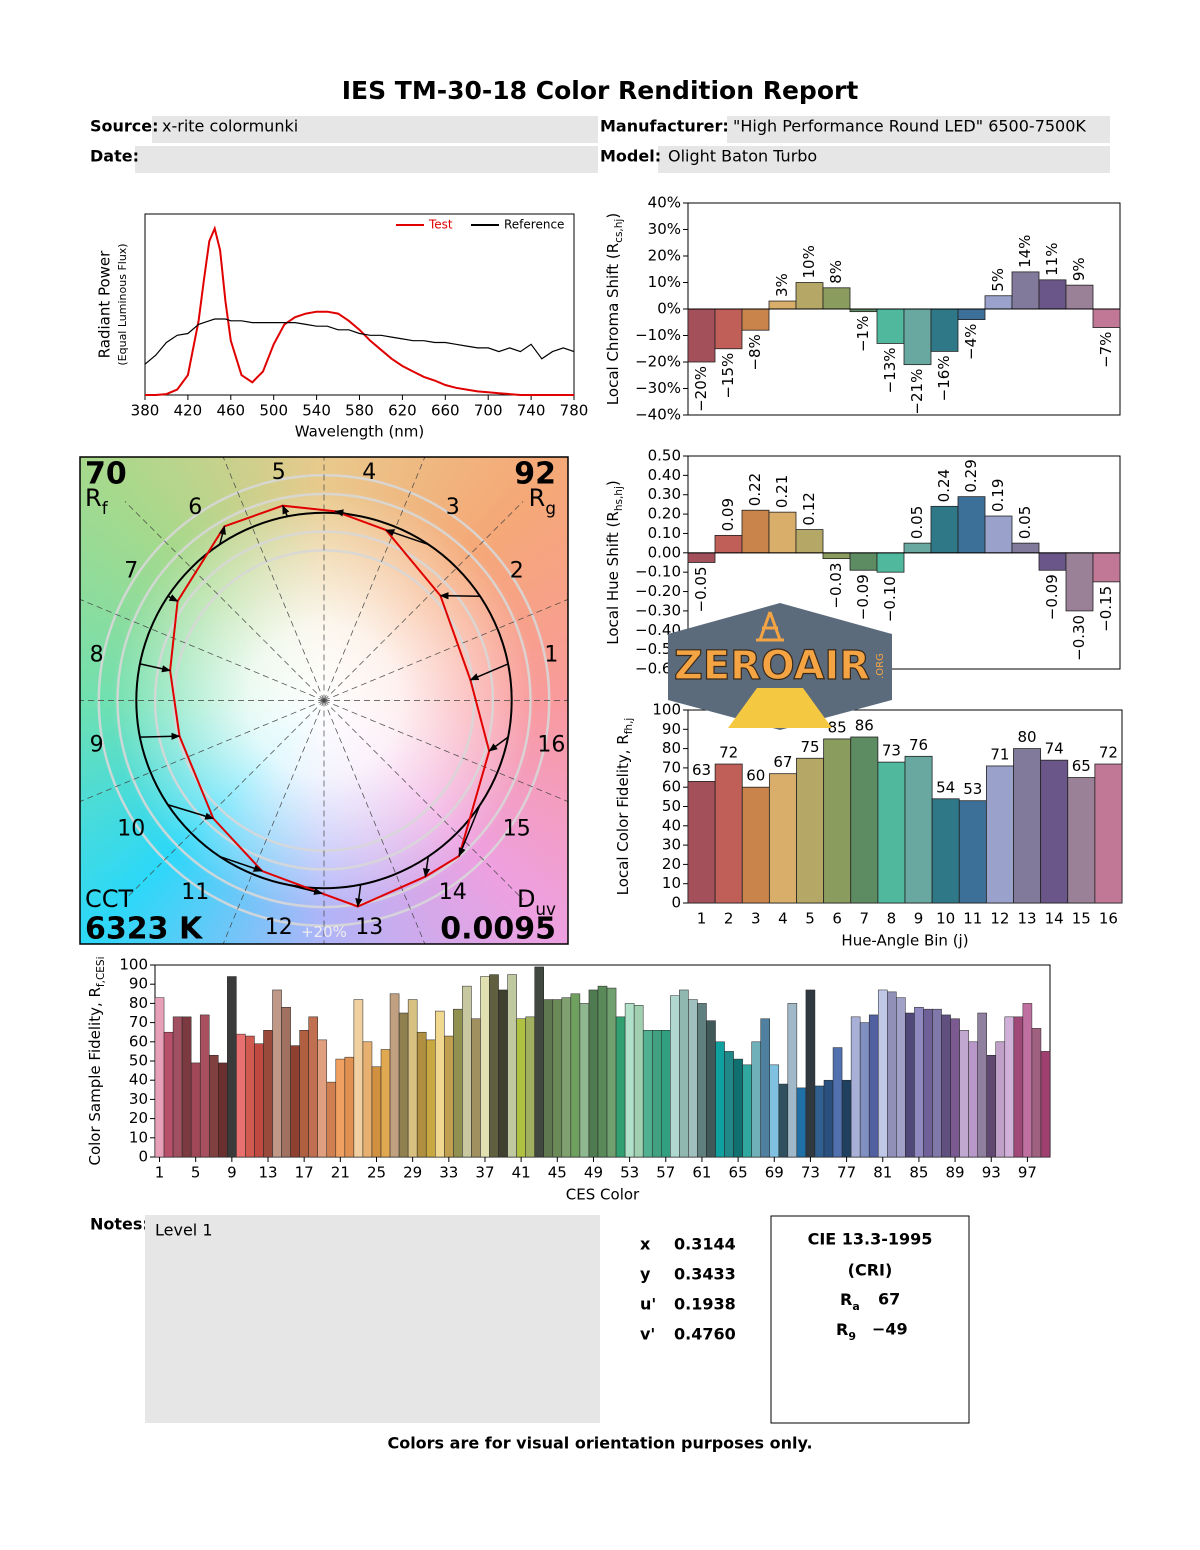 The image size is (1200, 1550). I want to click on value-label: 11%, so click(1052, 259).